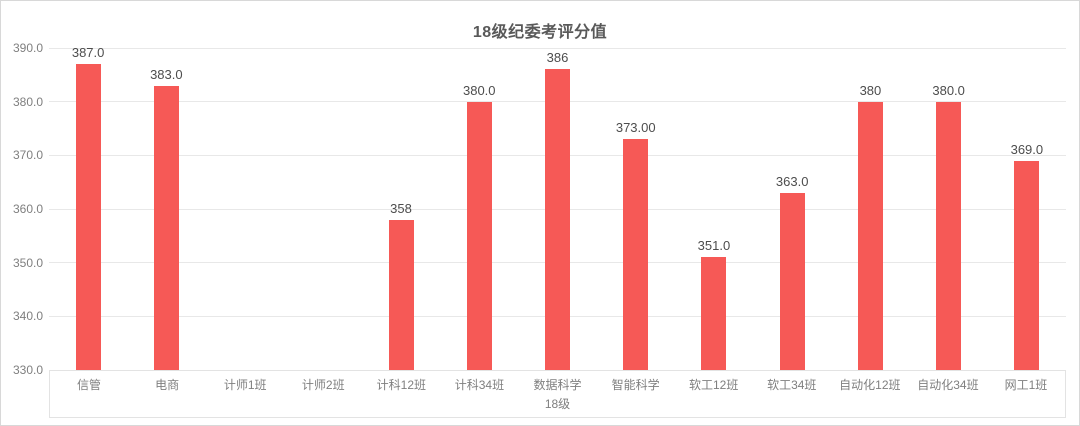 This screenshot has width=1080, height=426. Describe the element at coordinates (870, 385) in the screenshot. I see `x-axis-category-label: 自动化12班` at that location.